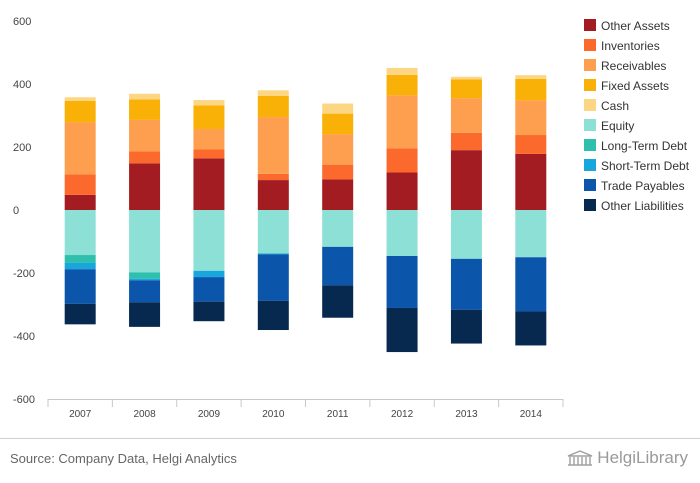 This screenshot has width=700, height=483. Describe the element at coordinates (531, 118) in the screenshot. I see `bar-segment-receivables-2014` at that location.